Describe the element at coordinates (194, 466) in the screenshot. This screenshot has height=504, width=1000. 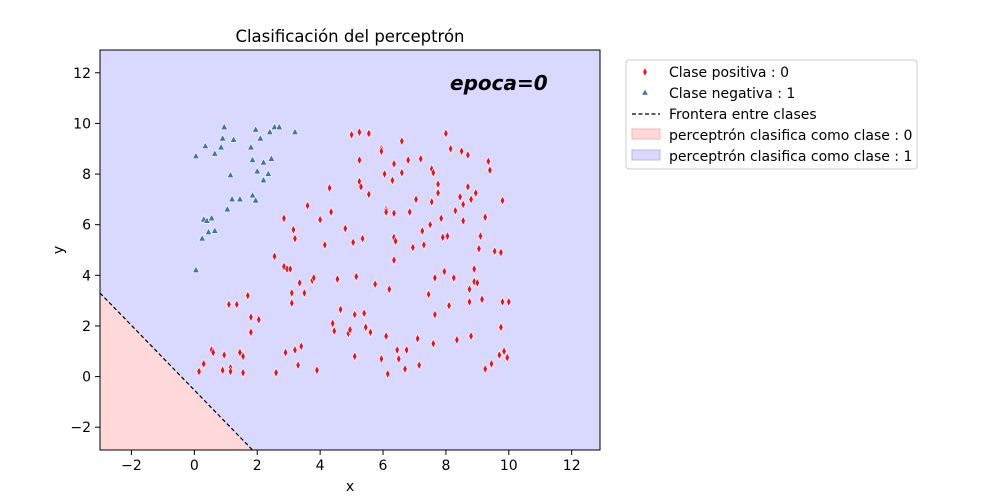
I see `x-tick-label-1: 0` at that location.